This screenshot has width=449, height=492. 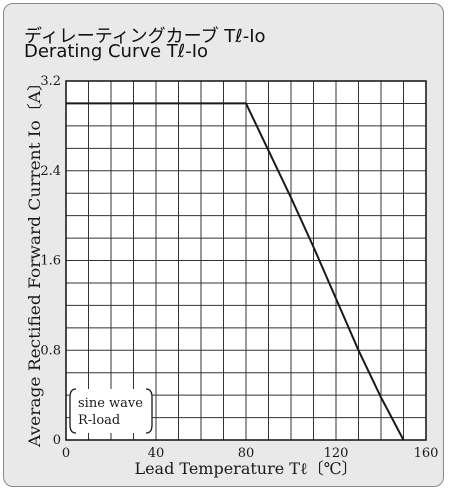 What do you see at coordinates (145, 36) in the screenshot?
I see `chart-title-japanese: ディレーティングカーブ Tℓ-Io` at bounding box center [145, 36].